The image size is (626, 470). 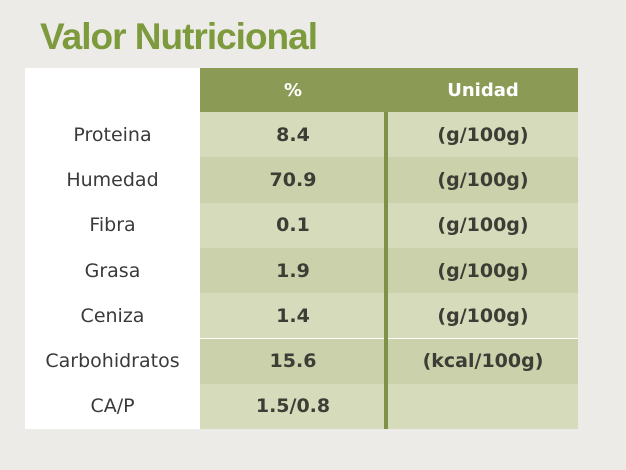 What do you see at coordinates (293, 90) in the screenshot?
I see `column-header: %` at bounding box center [293, 90].